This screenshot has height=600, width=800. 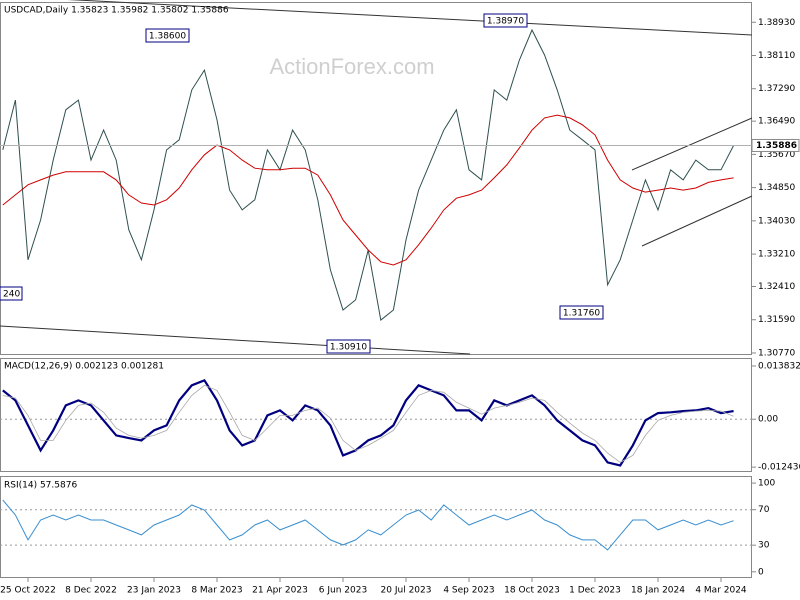 What do you see at coordinates (595, 591) in the screenshot?
I see `x-tick-label: 1 Dec 2023` at bounding box center [595, 591].